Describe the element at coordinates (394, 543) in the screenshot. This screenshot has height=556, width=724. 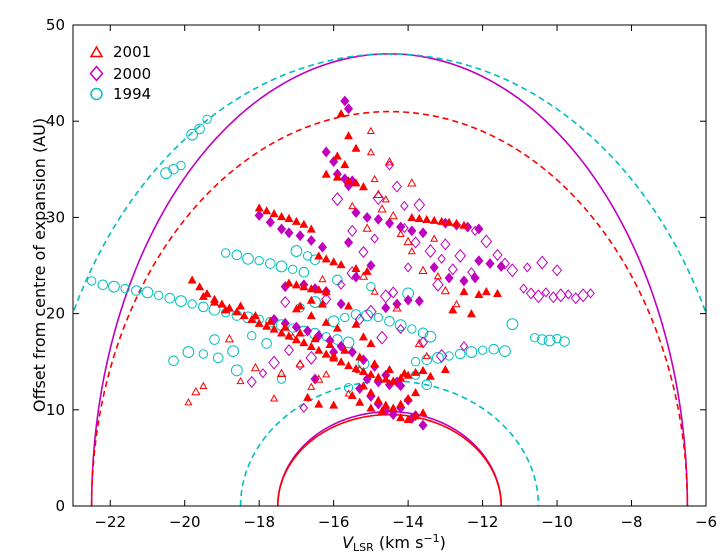
I see `x-axis-label: VLSR (km s−1)` at that location.